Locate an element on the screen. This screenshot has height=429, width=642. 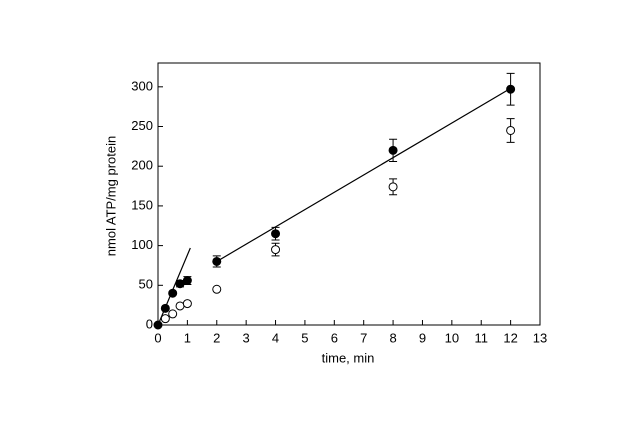
x-tick-label: 1 is located at coordinates (187, 337).